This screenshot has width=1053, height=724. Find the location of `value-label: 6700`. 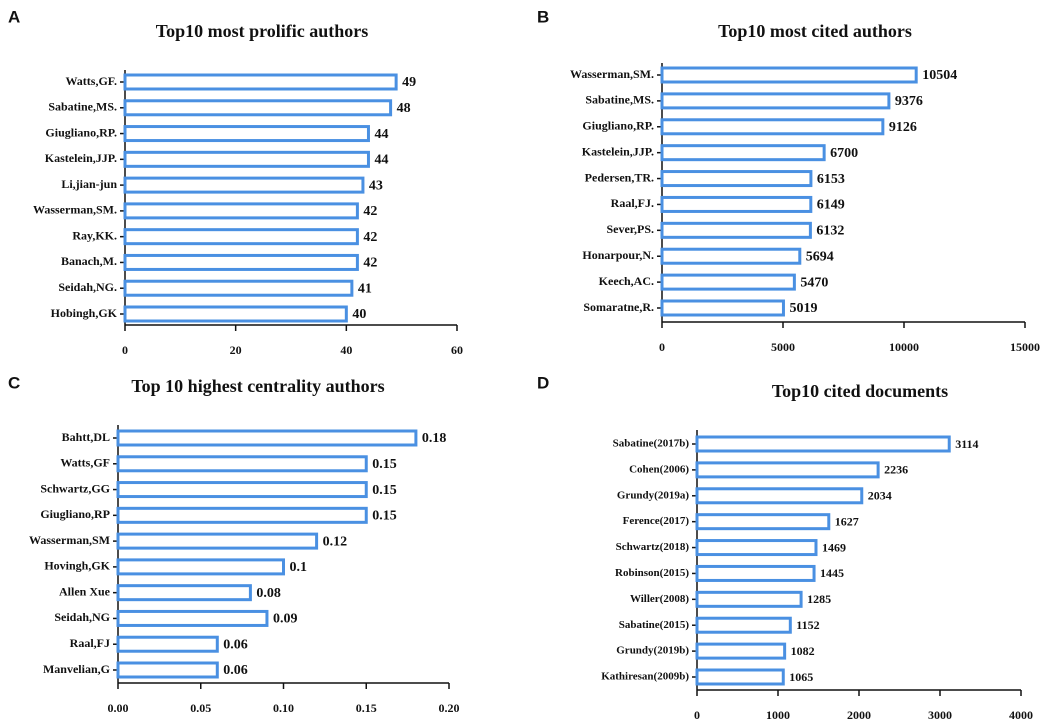

value-label: 6700 is located at coordinates (844, 153).